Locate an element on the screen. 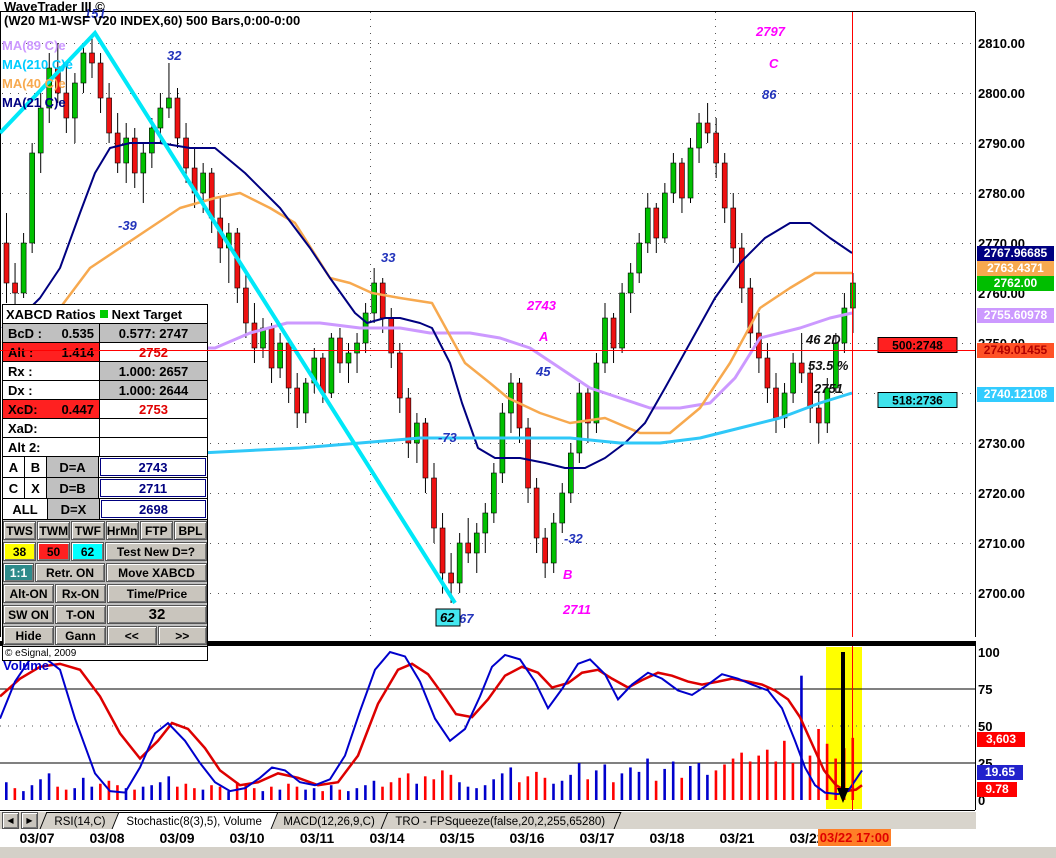 This screenshot has width=1056, height=858. stochastic-fast-line is located at coordinates (431, 723).